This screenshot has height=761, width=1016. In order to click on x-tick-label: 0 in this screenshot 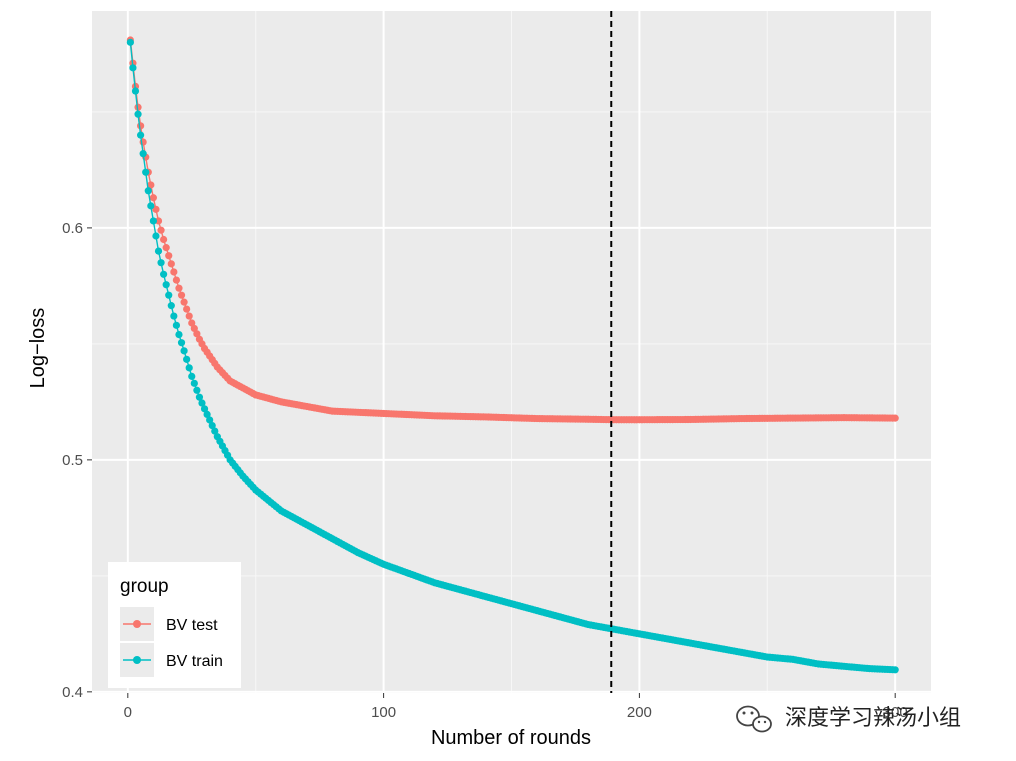, I will do `click(128, 712)`.